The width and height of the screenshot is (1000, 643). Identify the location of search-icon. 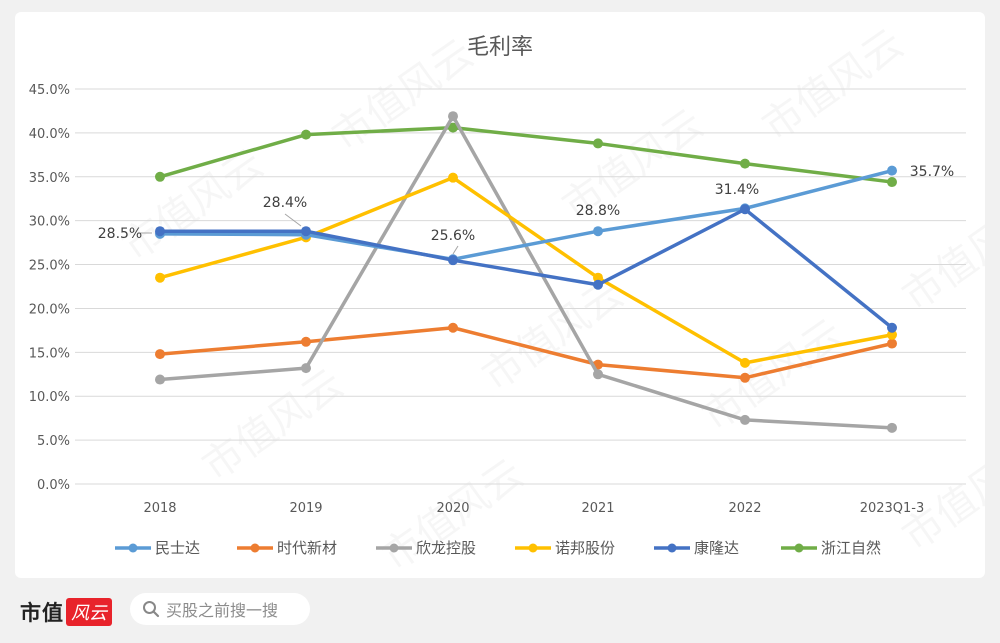
(151, 609).